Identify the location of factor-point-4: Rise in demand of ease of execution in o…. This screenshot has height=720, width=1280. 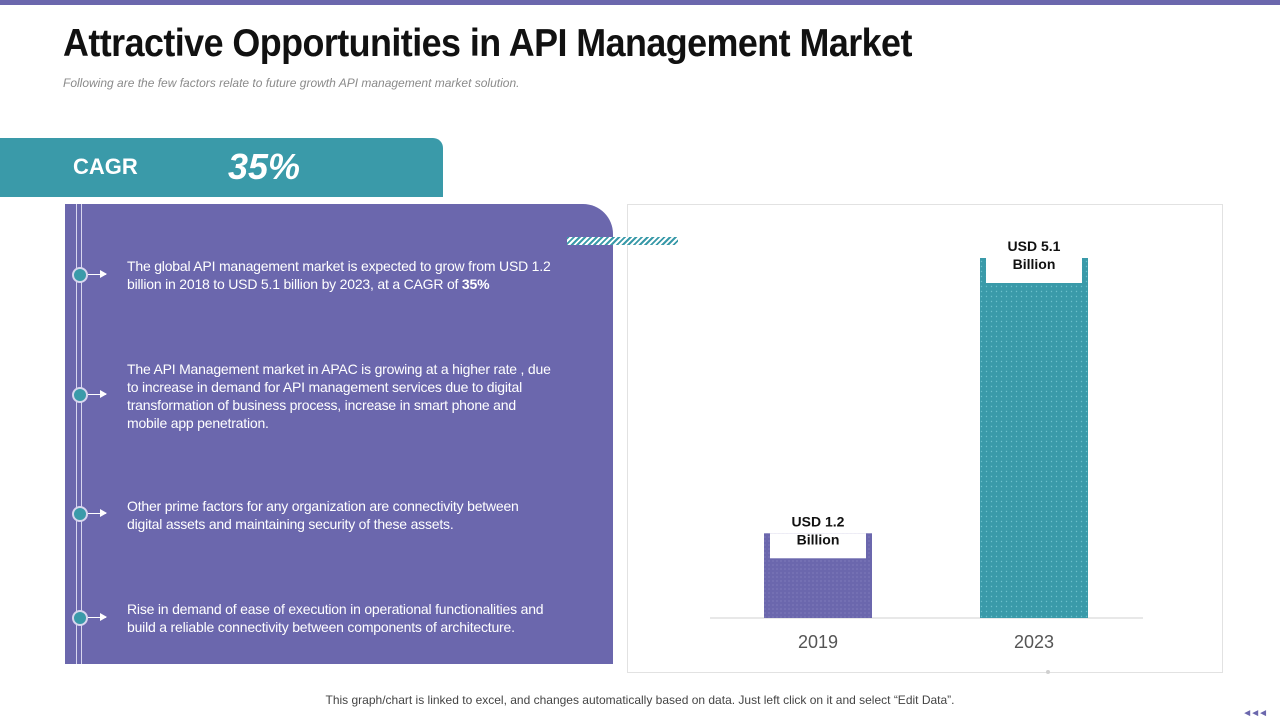
(335, 618).